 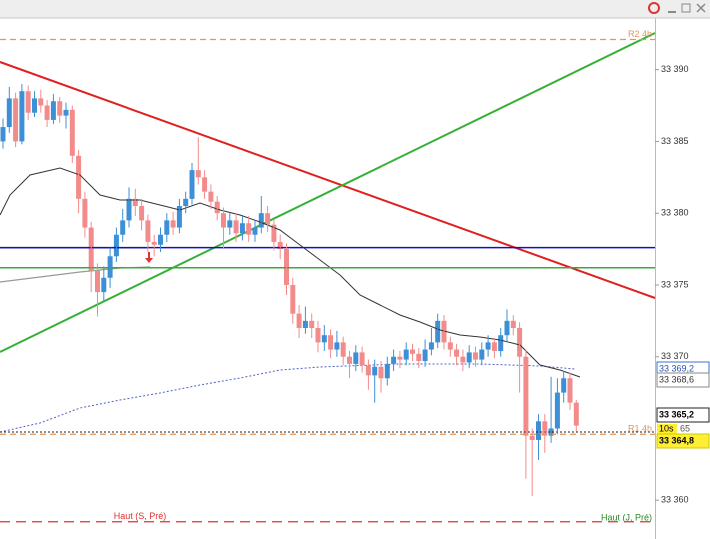 I want to click on price-tag: 33 368,6, so click(x=676, y=379).